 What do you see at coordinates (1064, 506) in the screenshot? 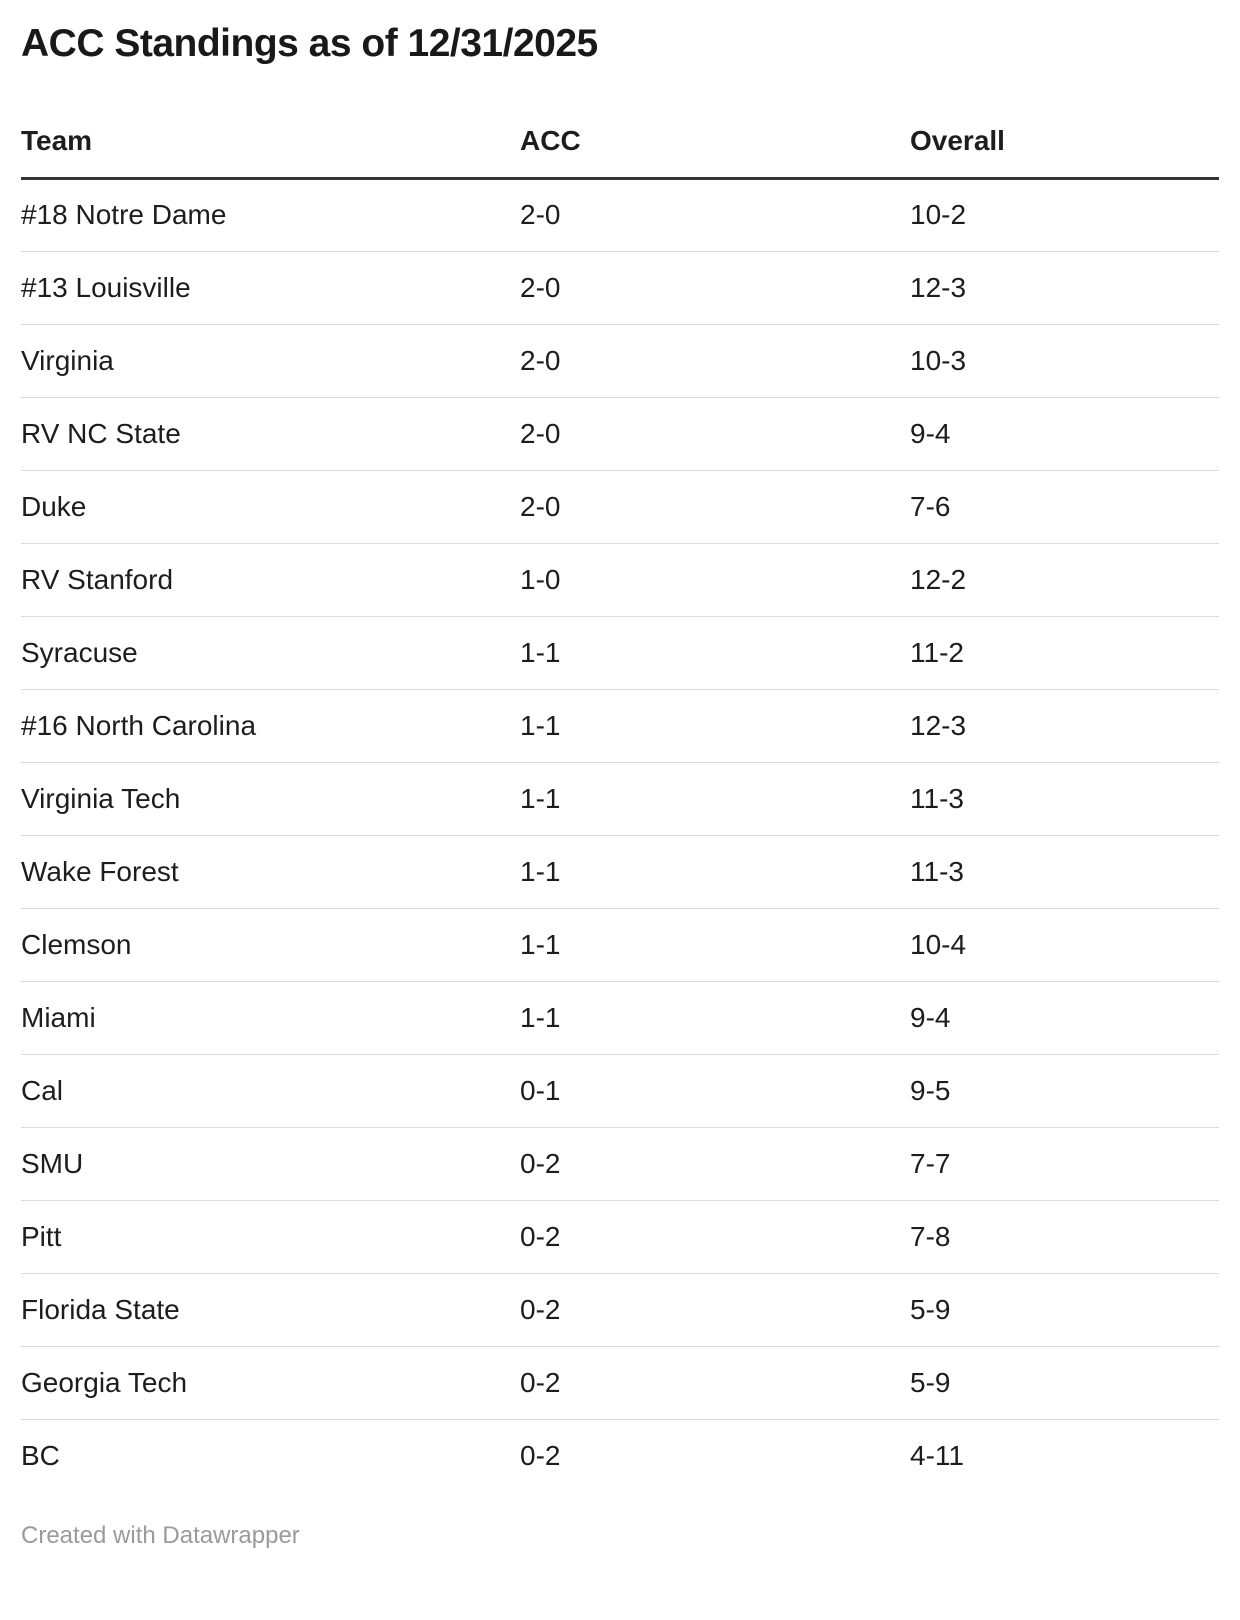
I see `overall-record-cell: 7-6` at bounding box center [1064, 506].